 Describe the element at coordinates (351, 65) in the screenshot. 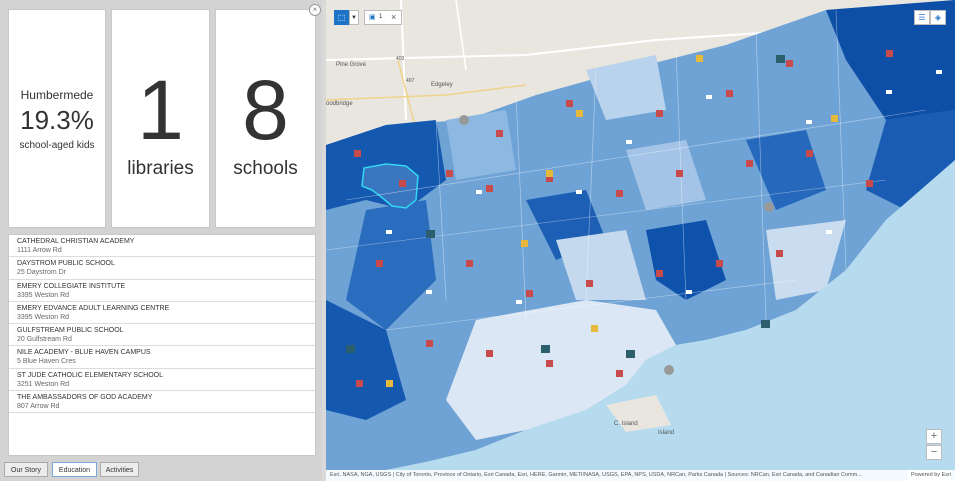

I see `map-label-pine-grove: Pine Grove` at that location.